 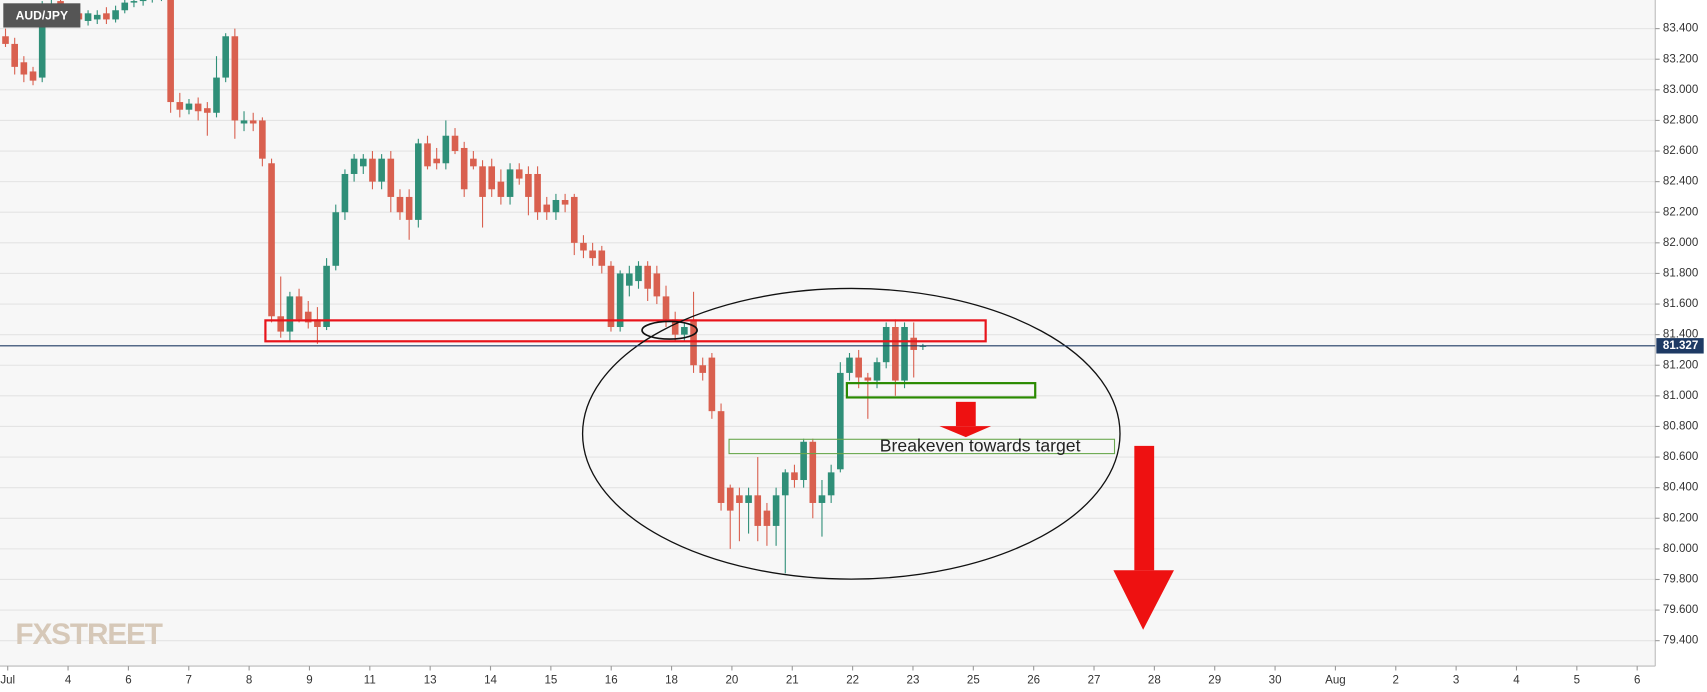 I want to click on x-tick-label: 28, so click(x=1154, y=680).